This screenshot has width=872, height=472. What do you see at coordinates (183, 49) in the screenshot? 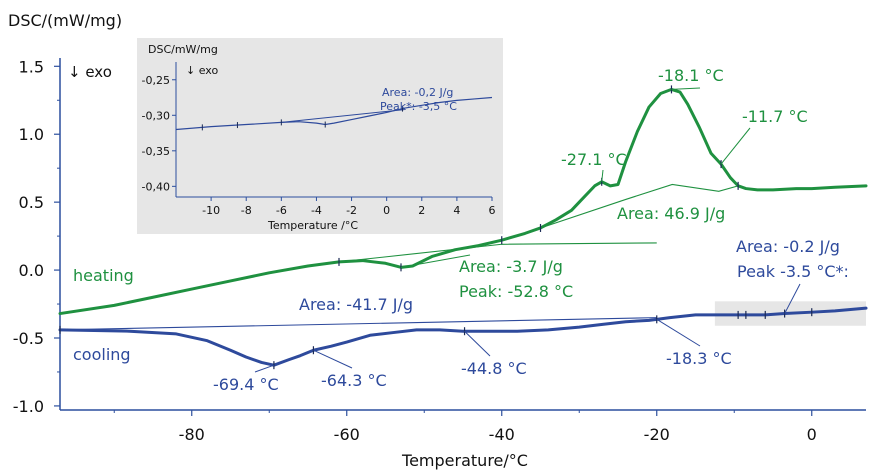
I see `inset-y-axis-title: DSC/mW/mg` at bounding box center [183, 49].